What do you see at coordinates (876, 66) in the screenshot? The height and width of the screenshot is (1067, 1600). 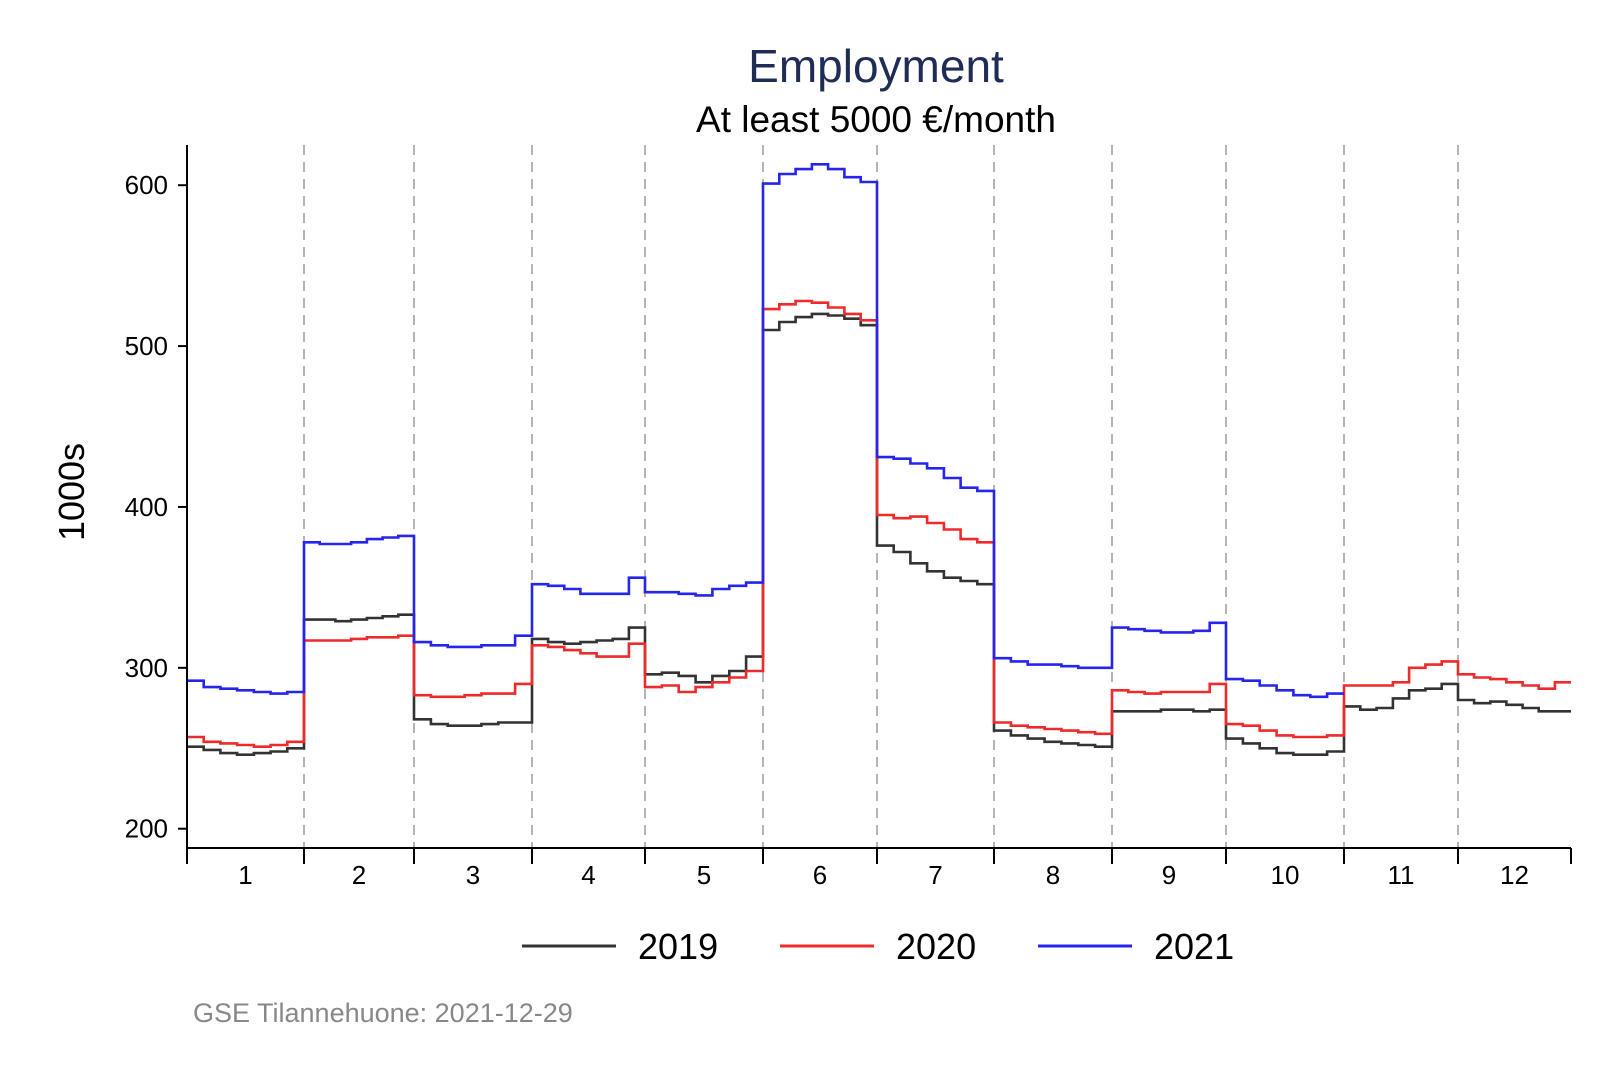 I see `chart-title: Employment` at bounding box center [876, 66].